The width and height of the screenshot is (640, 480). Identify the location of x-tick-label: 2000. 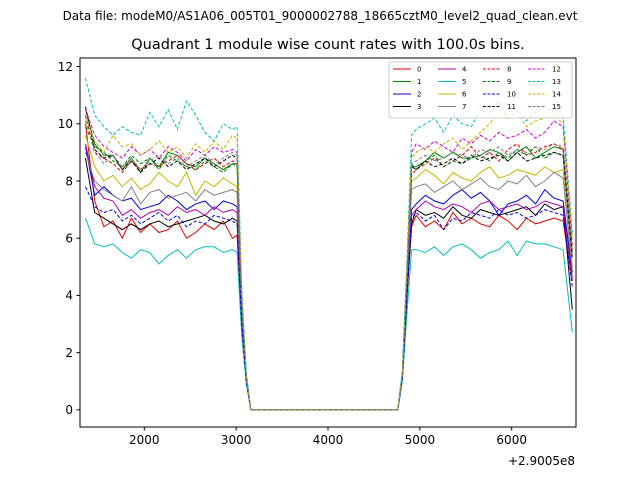
(144, 440).